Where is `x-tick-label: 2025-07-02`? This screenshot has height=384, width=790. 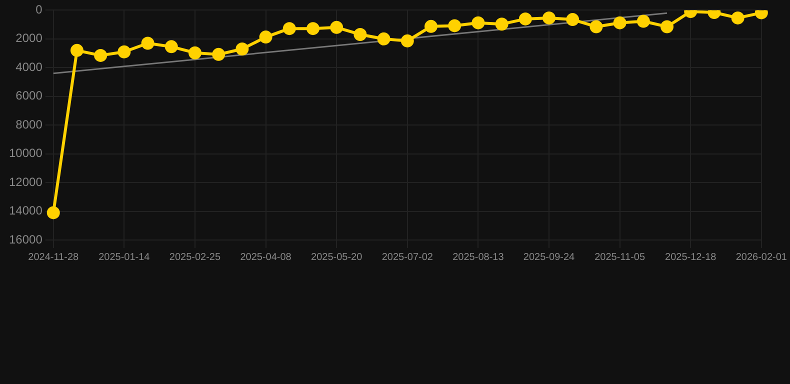
x-tick-label: 2025-07-02 is located at coordinates (408, 257).